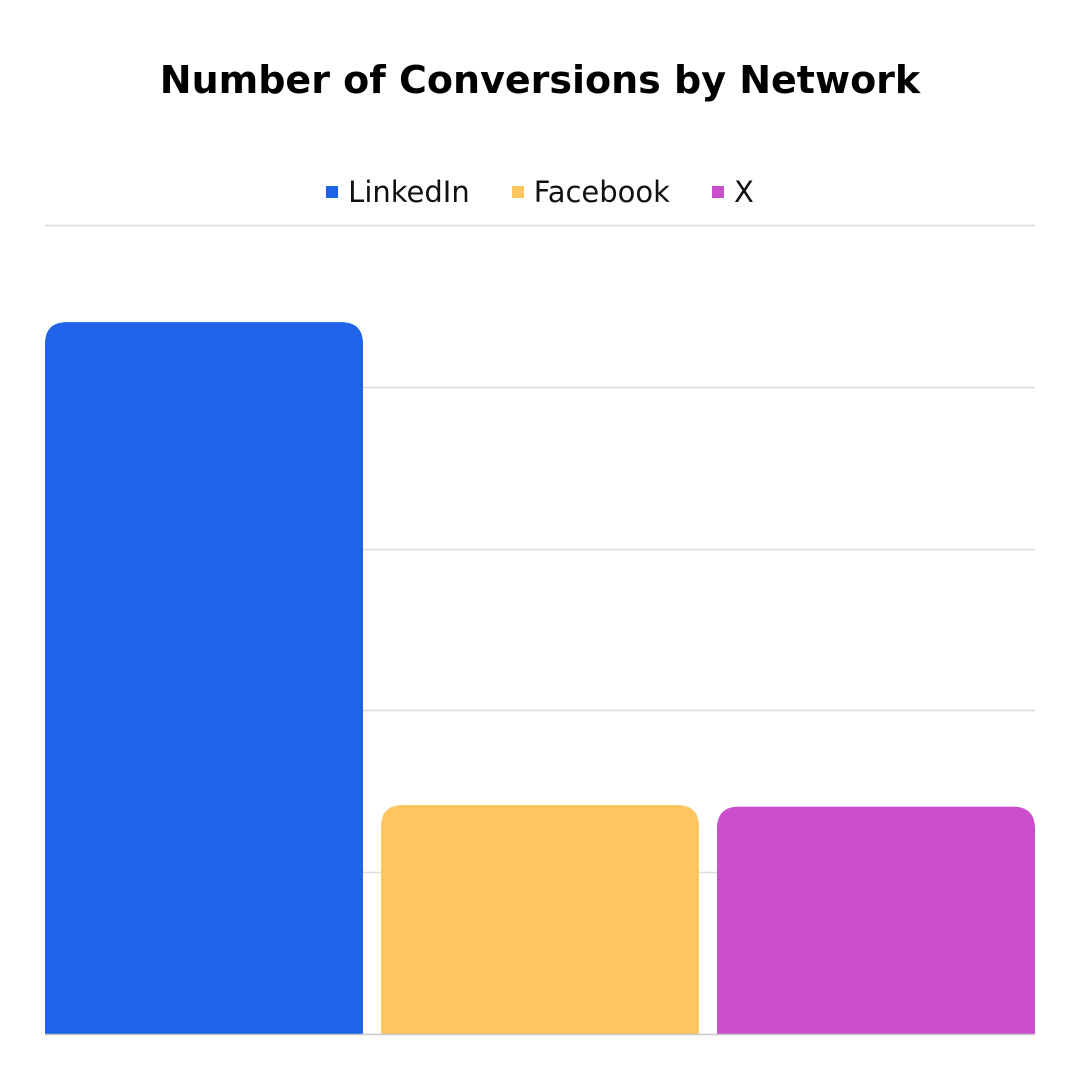  I want to click on legend-label-x: X, so click(743, 192).